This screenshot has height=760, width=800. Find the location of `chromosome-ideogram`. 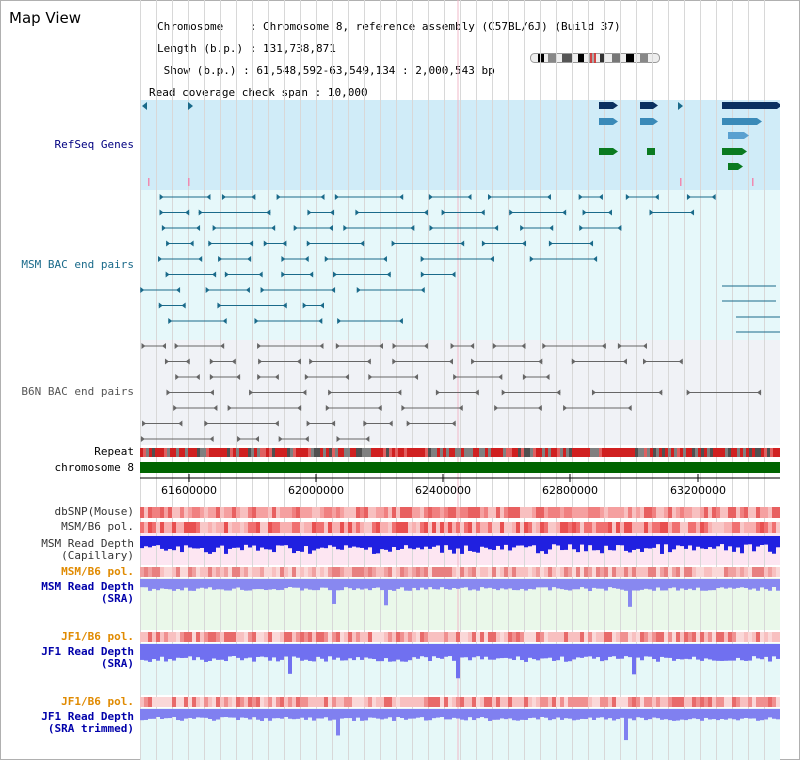

chromosome-ideogram is located at coordinates (595, 58).